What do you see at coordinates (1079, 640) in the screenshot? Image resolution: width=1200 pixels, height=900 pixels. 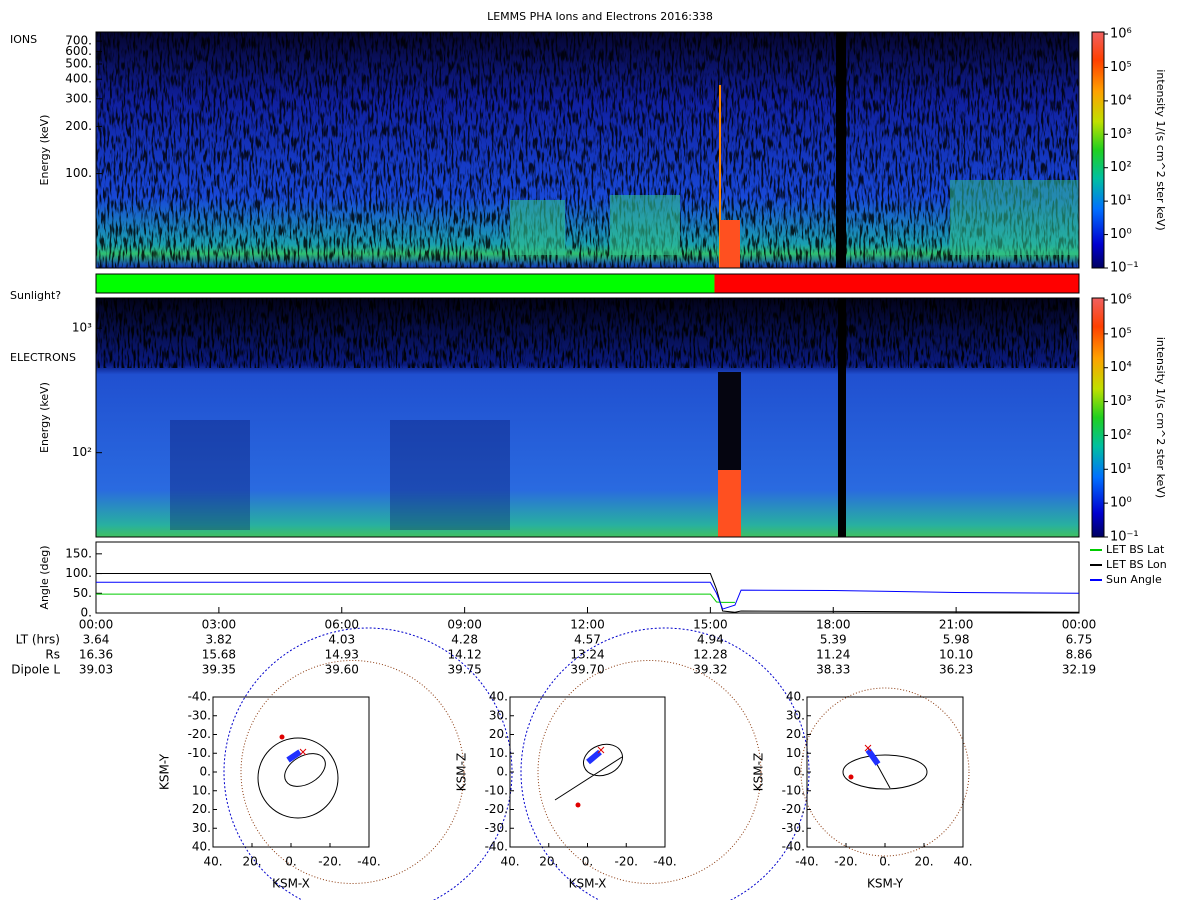 I see `ephemeris-value: 6.75` at bounding box center [1079, 640].